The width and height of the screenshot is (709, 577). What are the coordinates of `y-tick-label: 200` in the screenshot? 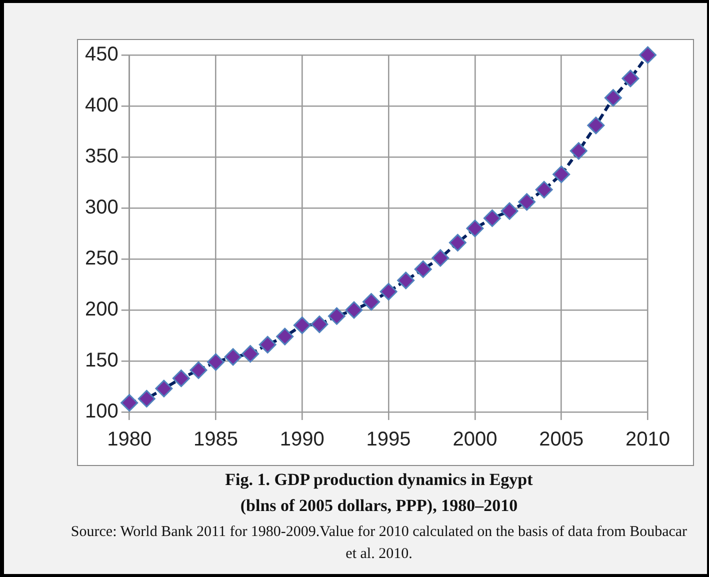 It's located at (101, 309).